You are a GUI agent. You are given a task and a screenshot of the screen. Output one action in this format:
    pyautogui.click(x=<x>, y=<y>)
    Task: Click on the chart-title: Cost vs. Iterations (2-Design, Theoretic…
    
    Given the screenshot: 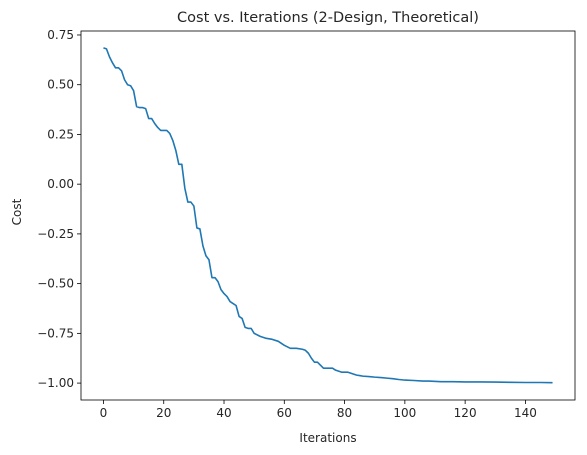 What is the action you would take?
    pyautogui.click(x=328, y=18)
    